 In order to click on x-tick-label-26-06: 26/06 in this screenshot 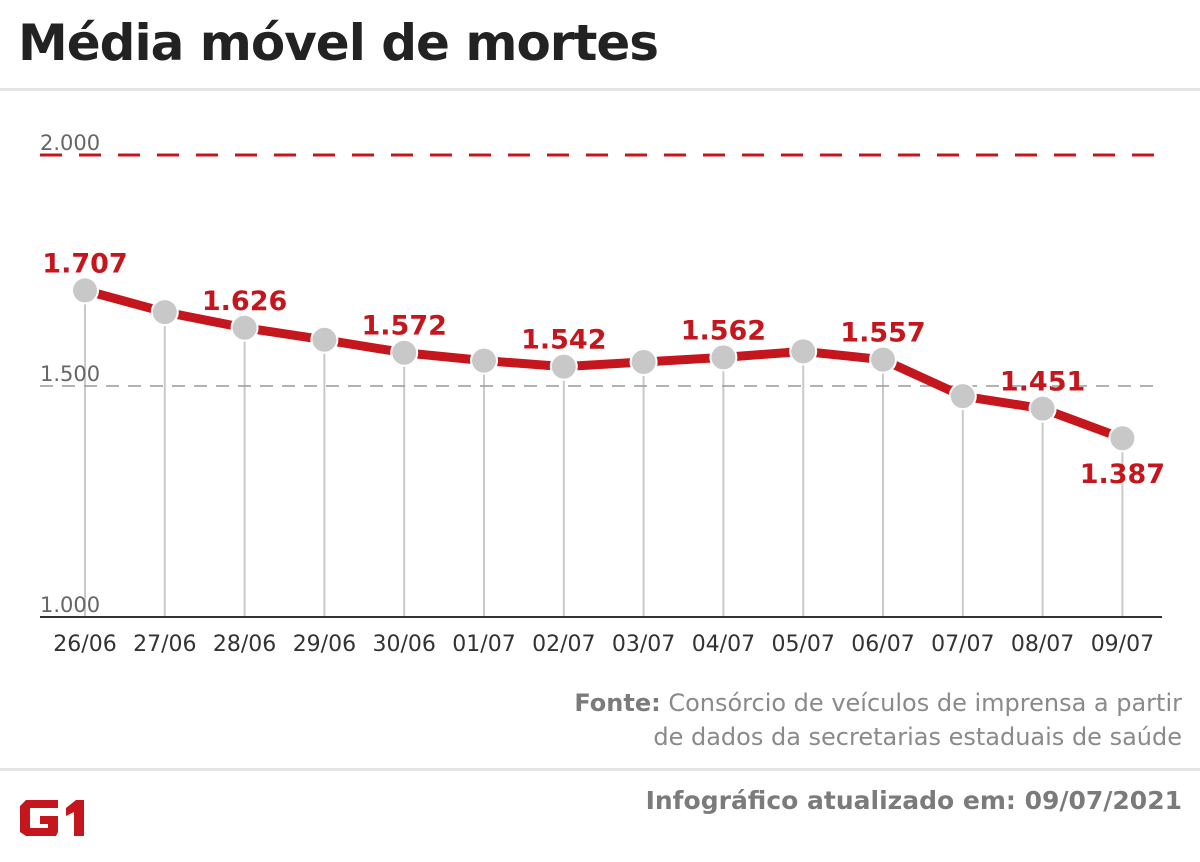, I will do `click(84, 644)`.